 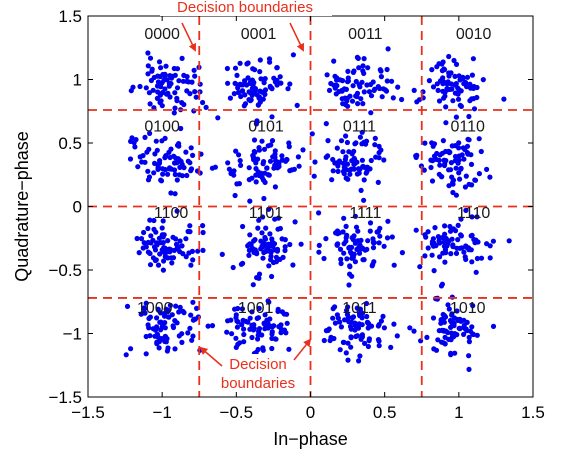 What do you see at coordinates (189, 37) in the screenshot?
I see `arrow-to-left-boundary-top` at bounding box center [189, 37].